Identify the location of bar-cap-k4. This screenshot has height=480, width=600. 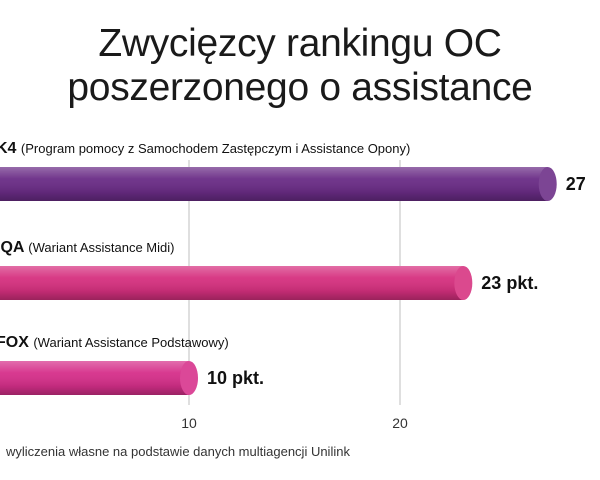
(547, 184).